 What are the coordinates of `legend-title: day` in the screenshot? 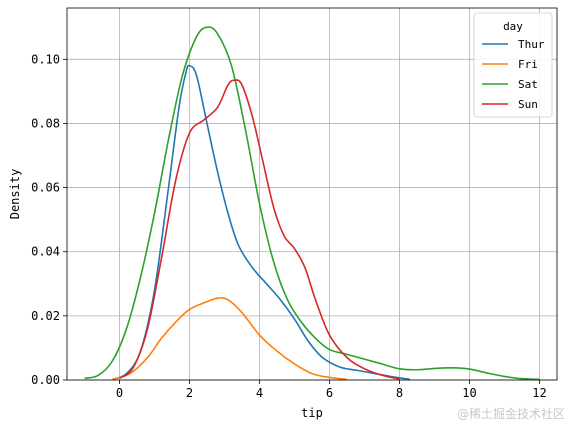 It's located at (513, 26).